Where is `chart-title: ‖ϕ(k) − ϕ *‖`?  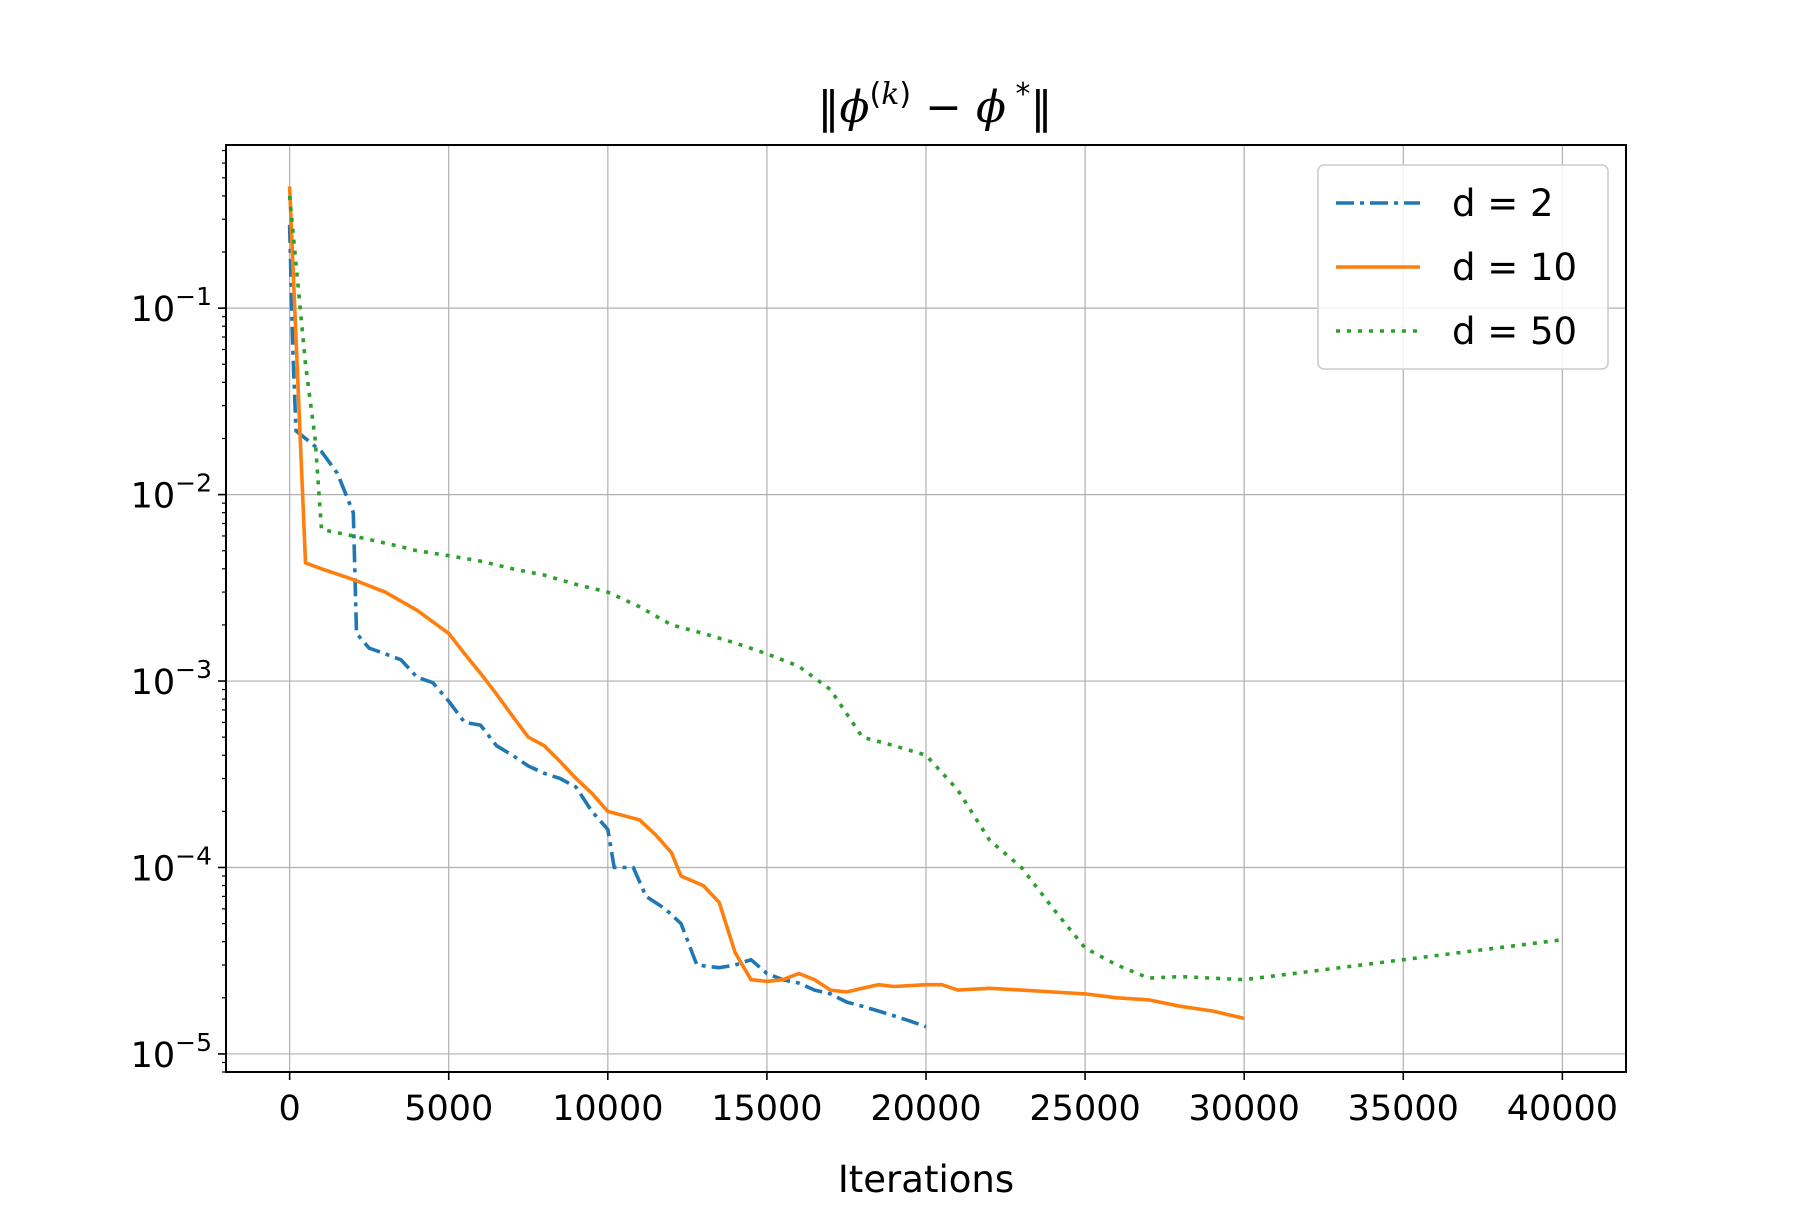
chart-title: ‖ϕ(k) − ϕ *‖ is located at coordinates (934, 105).